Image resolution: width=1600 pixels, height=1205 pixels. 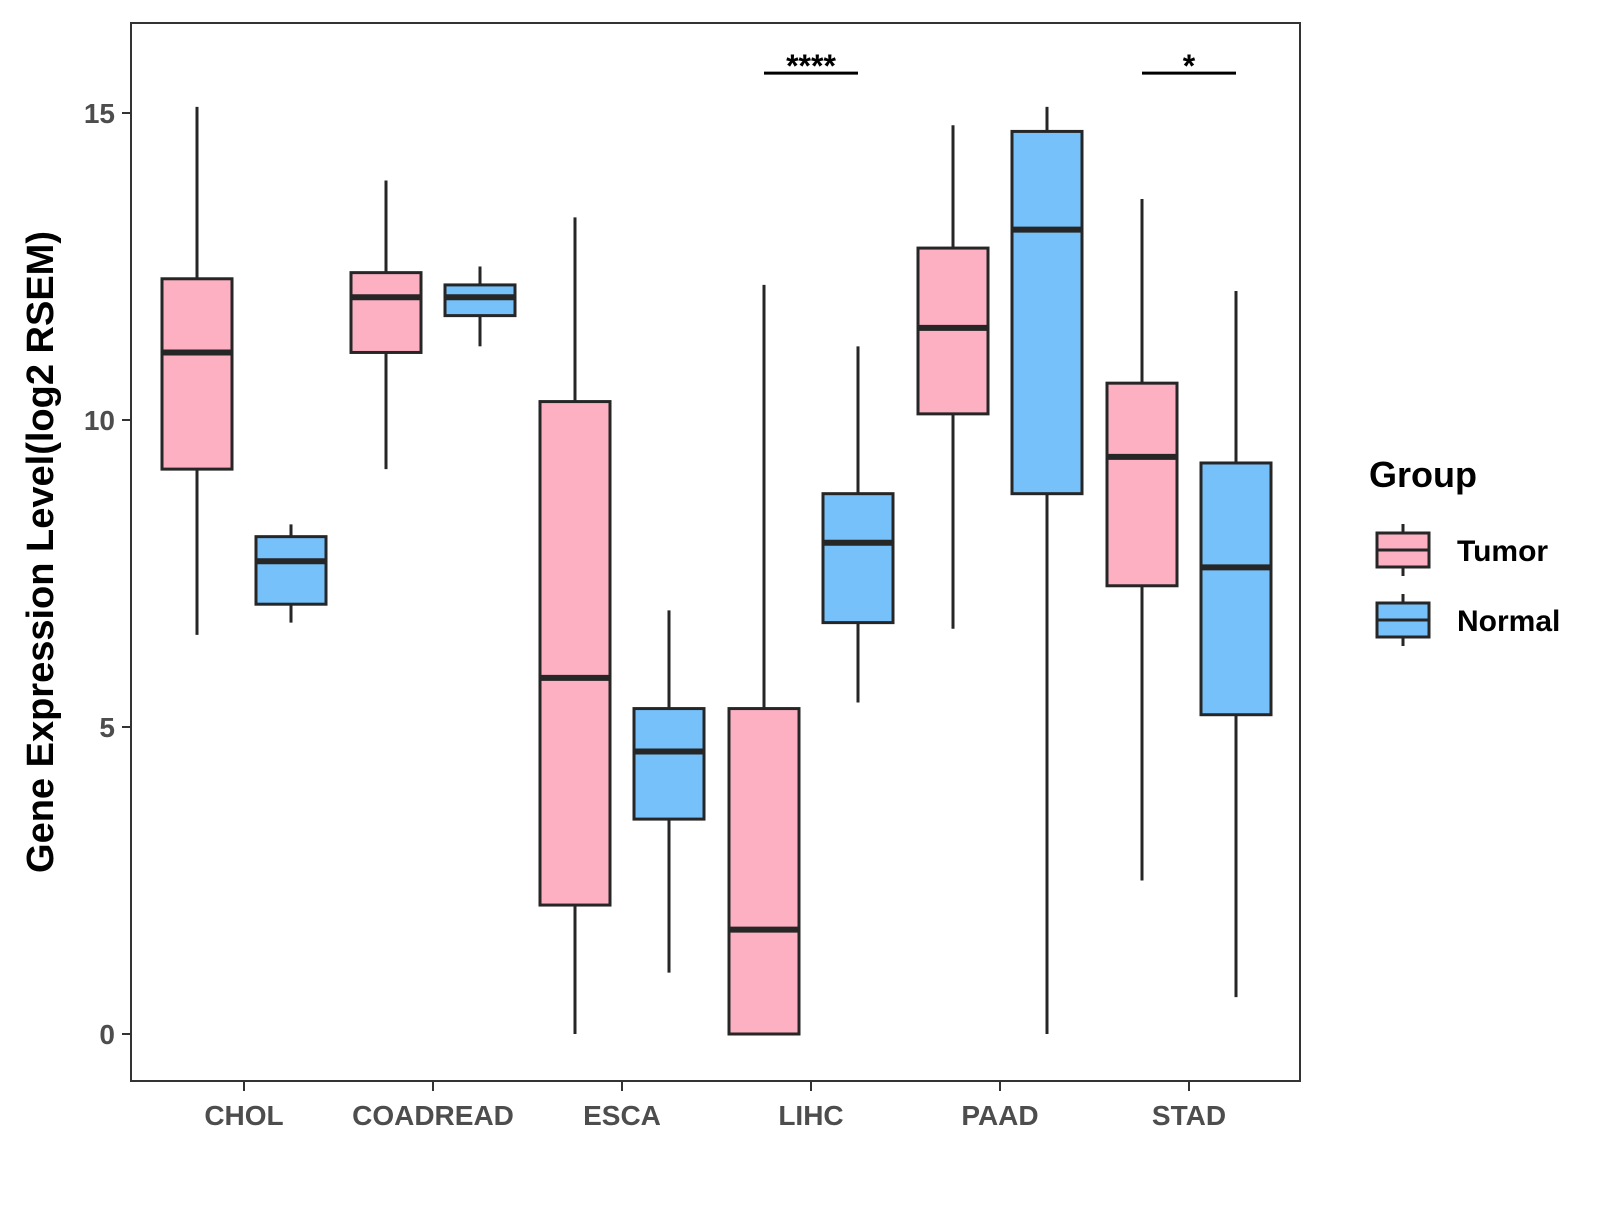 I want to click on x-tick-label-lihc: LIHC, so click(x=810, y=1115).